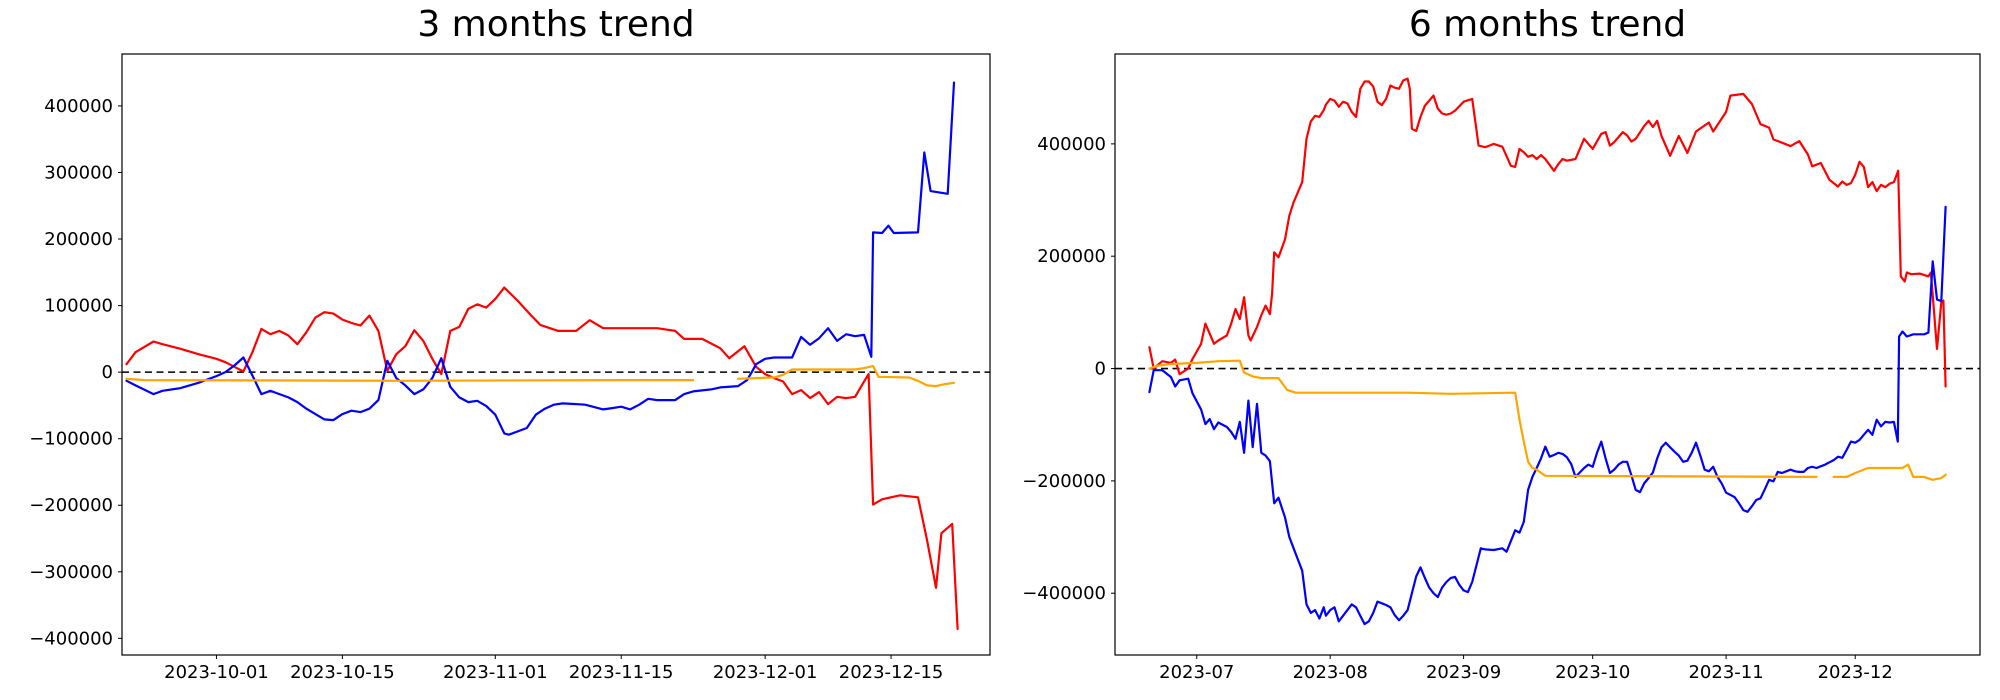 Image resolution: width=2000 pixels, height=700 pixels. I want to click on y-tick-label: −300000, so click(71, 572).